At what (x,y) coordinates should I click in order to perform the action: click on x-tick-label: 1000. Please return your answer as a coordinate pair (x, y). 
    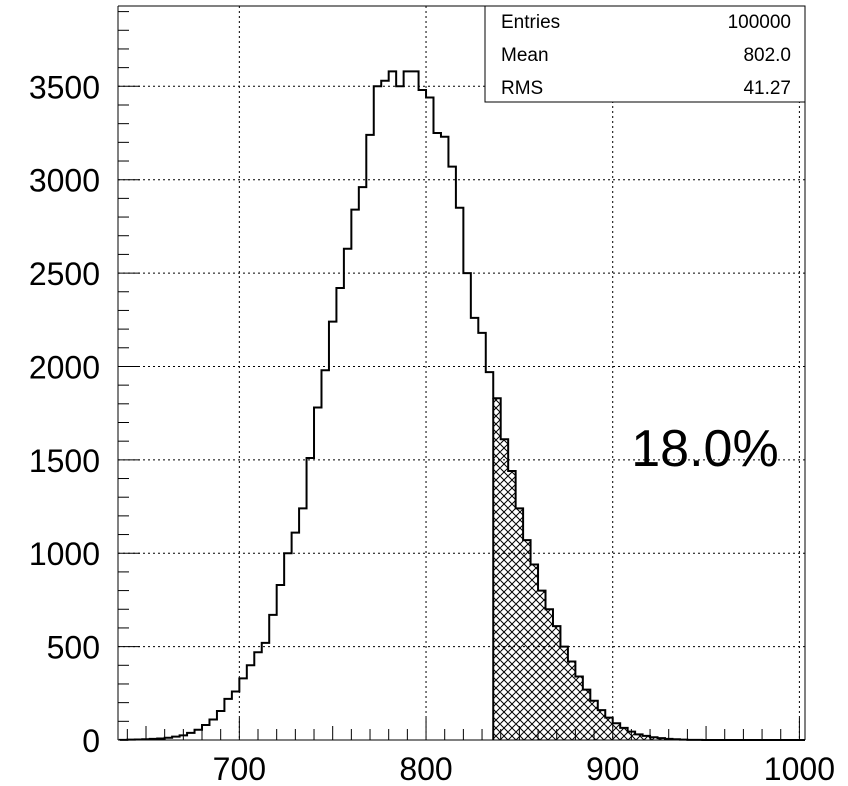
    Looking at the image, I should click on (799, 768).